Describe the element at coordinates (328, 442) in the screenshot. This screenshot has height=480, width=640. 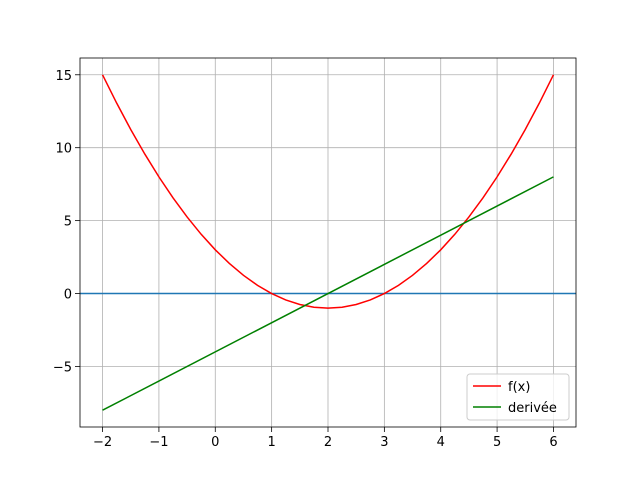
I see `x-tick-label: 2` at that location.